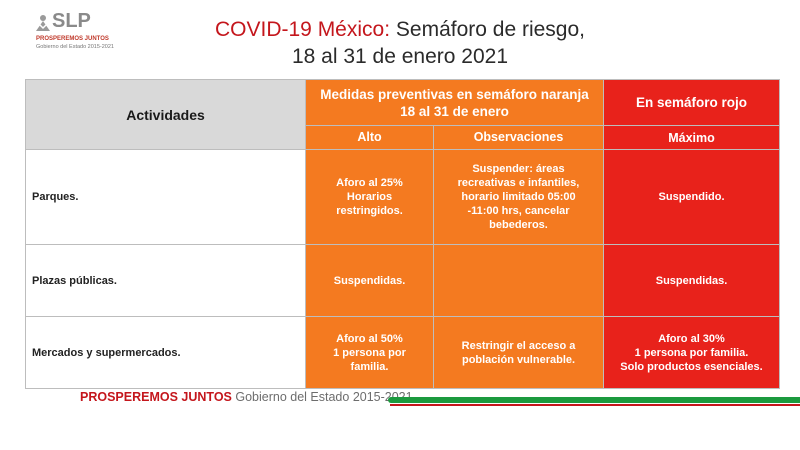 This screenshot has width=800, height=450. What do you see at coordinates (594, 400) in the screenshot?
I see `footer-green-stripe` at bounding box center [594, 400].